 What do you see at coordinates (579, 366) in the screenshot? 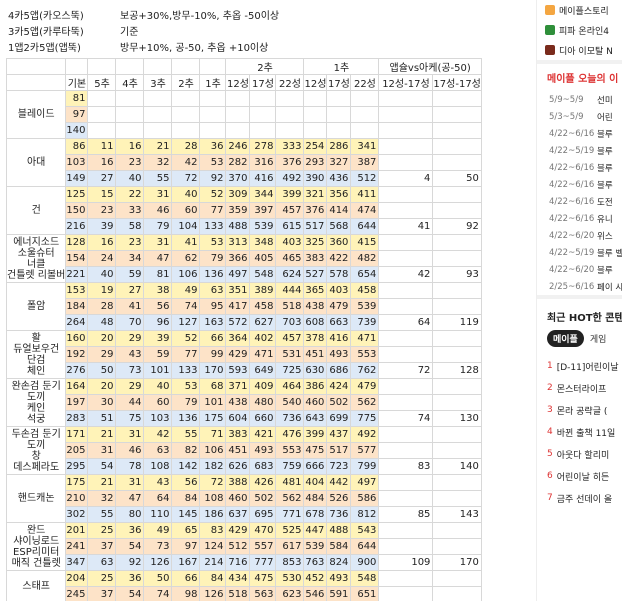
I see `hot-item: 1 [D-11]어린이날` at bounding box center [579, 366].